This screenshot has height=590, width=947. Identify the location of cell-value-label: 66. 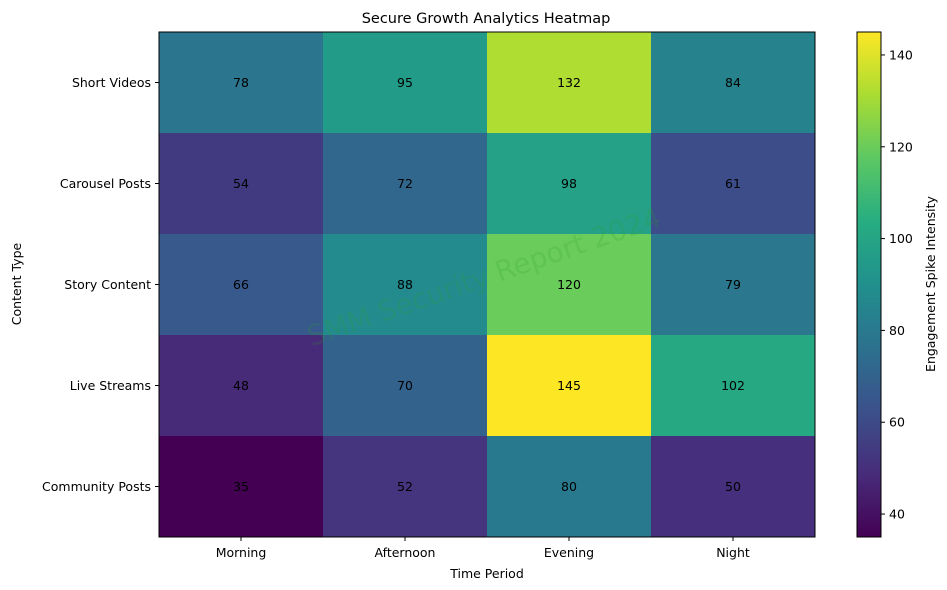
(241, 284).